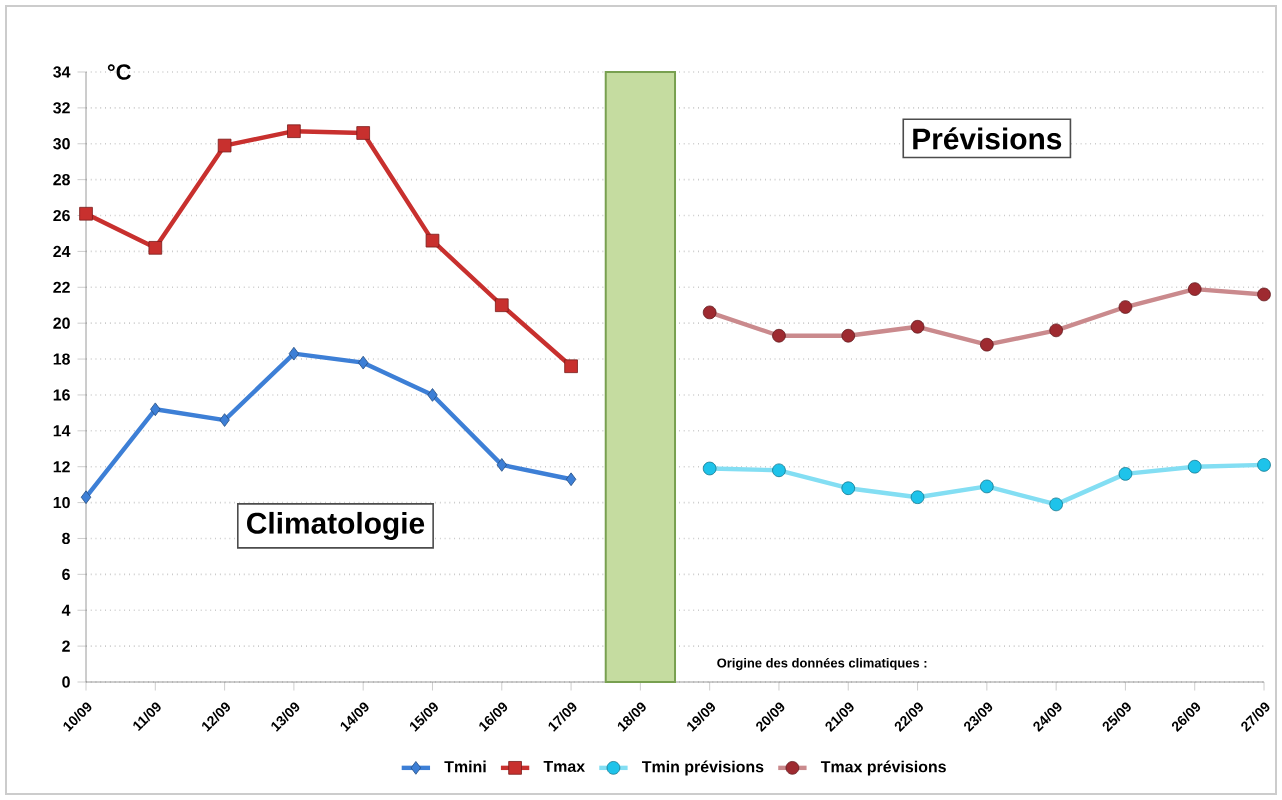 Image resolution: width=1282 pixels, height=800 pixels. I want to click on annotation: Prévisions, so click(987, 138).